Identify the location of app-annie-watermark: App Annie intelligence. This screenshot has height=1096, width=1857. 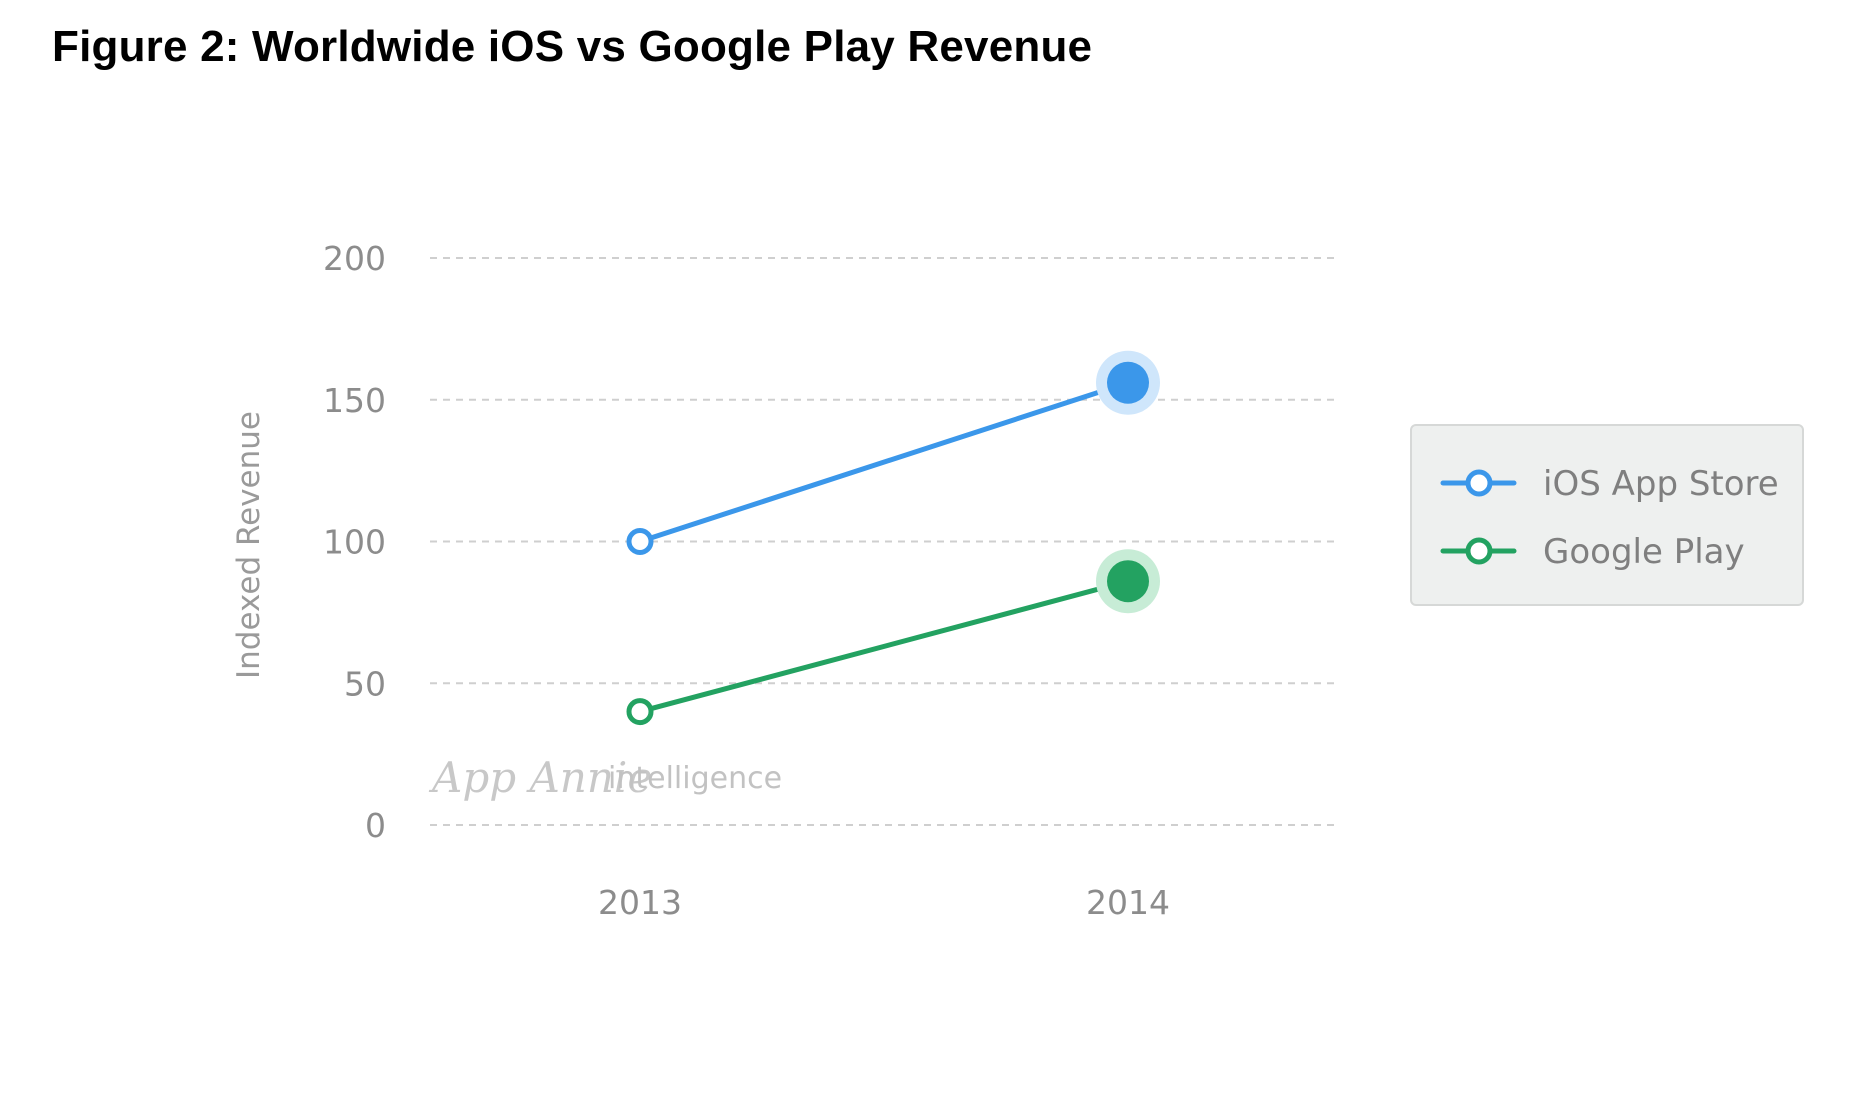
(605, 777).